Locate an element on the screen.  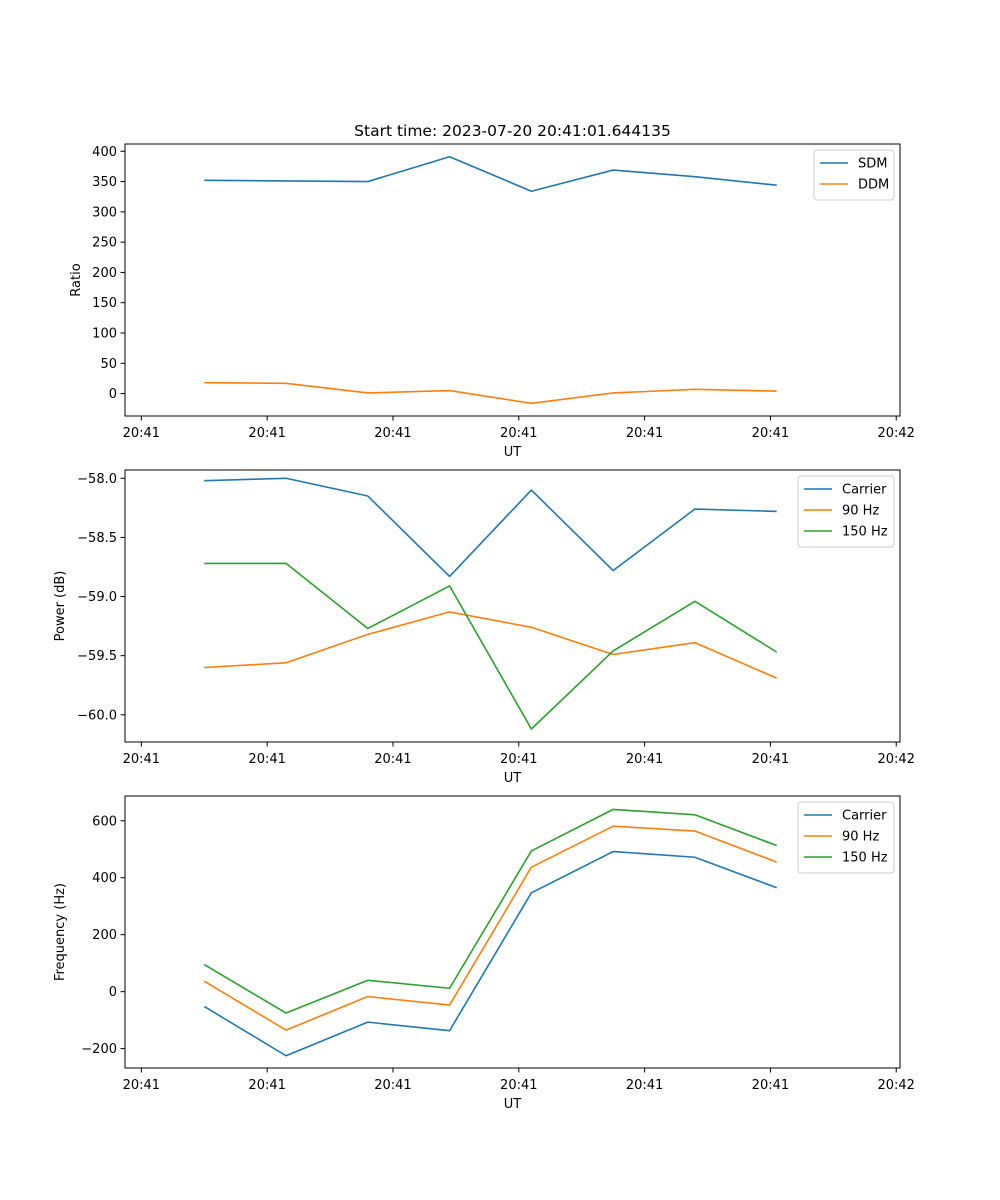
power-series-150-hz-line is located at coordinates (491, 646).